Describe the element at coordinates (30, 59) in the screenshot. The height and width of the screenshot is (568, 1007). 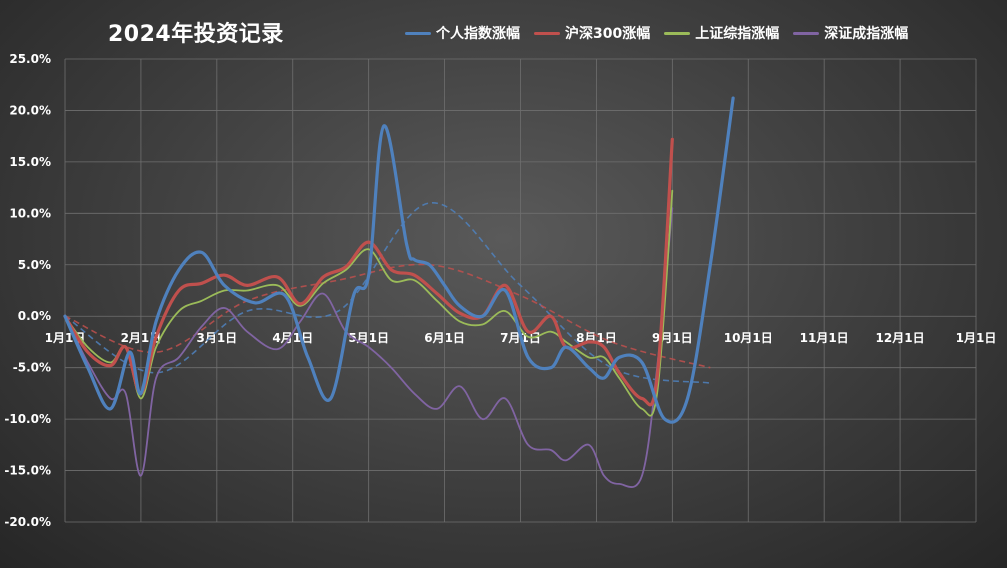
I see `y-tick-label: 25.0%` at that location.